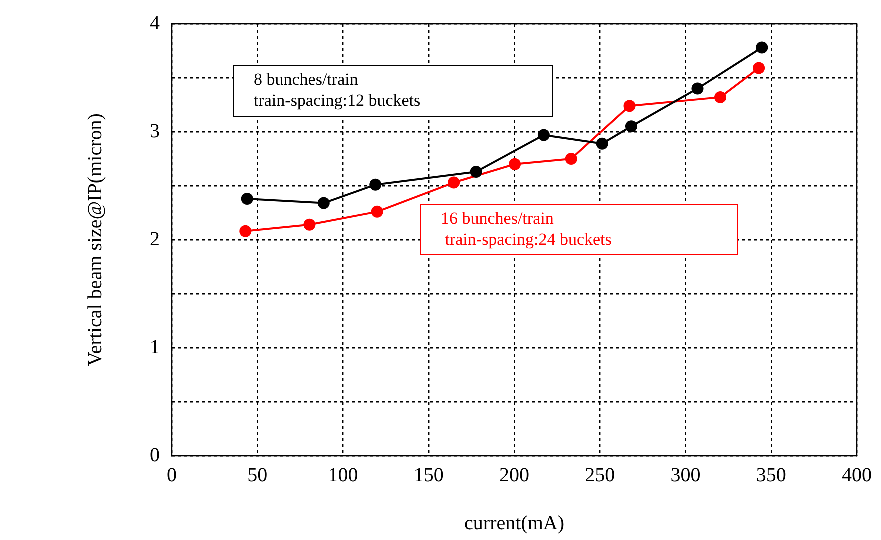 The height and width of the screenshot is (540, 881). Describe the element at coordinates (155, 239) in the screenshot. I see `y-tick-label: 2` at that location.